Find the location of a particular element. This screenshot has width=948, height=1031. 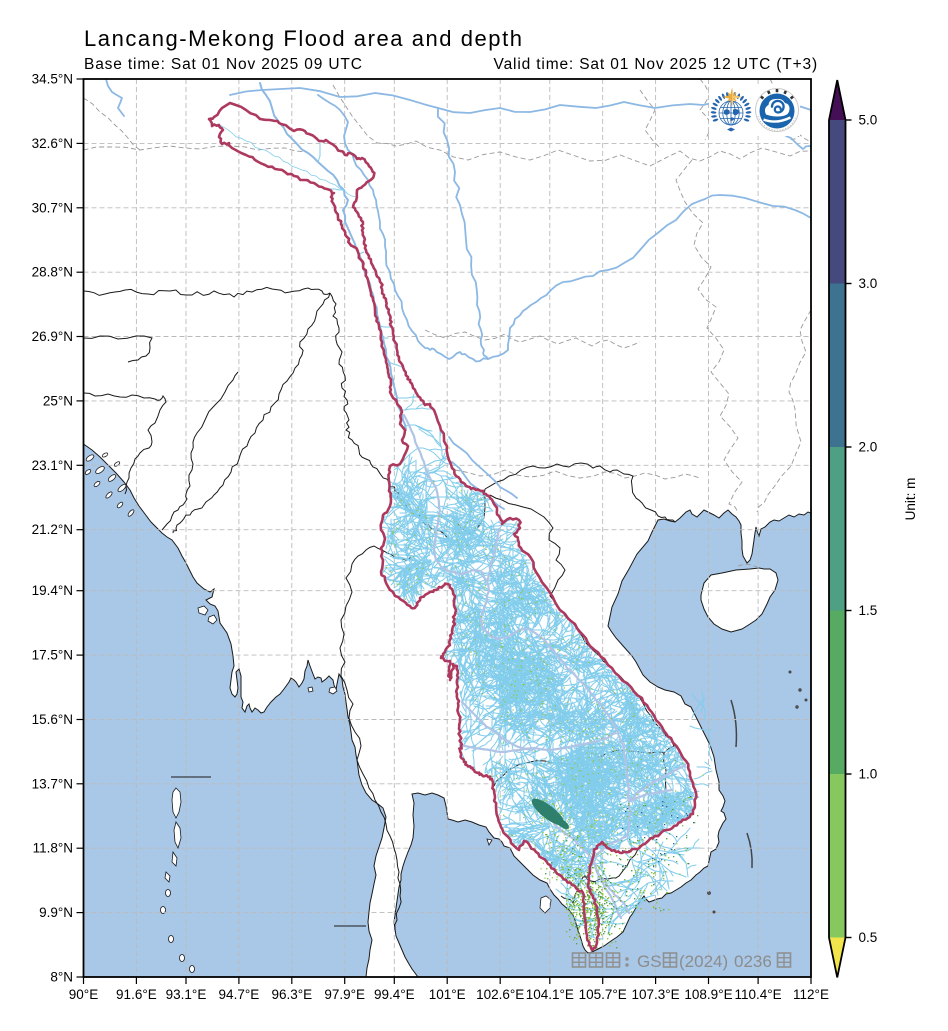

svg-text: 94.7°E is located at coordinates (239, 994).